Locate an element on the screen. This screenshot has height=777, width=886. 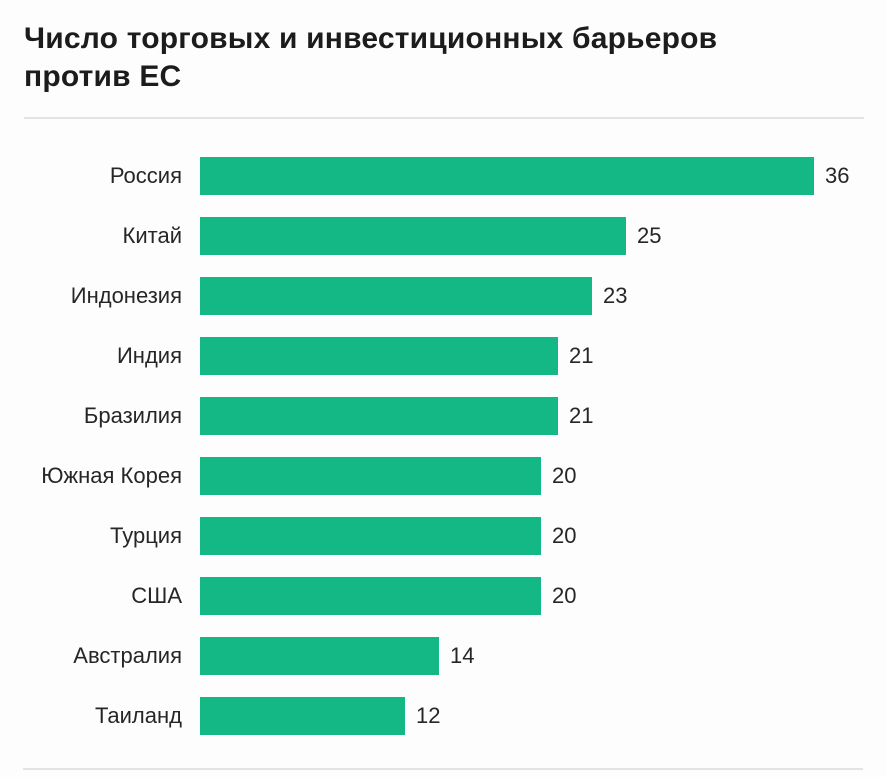
chart-row: Индия 21 is located at coordinates (444, 356).